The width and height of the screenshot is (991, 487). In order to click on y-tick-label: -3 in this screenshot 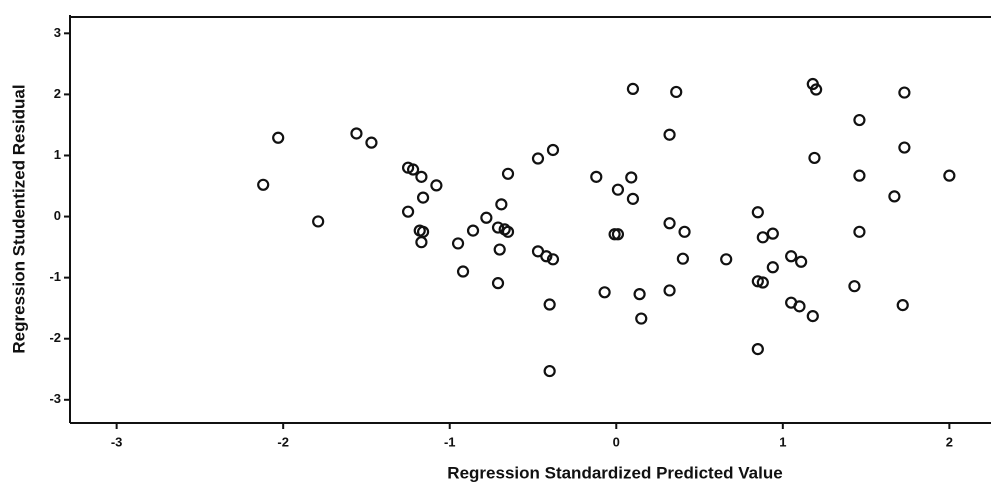, I will do `click(55, 398)`.